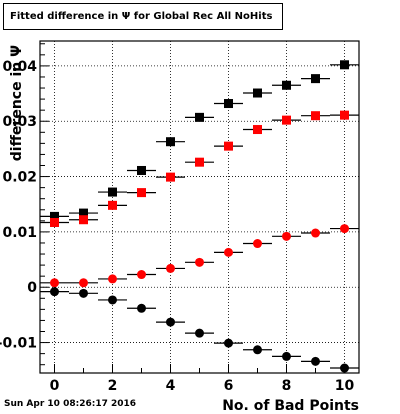 The image size is (400, 414). I want to click on y-tick-label: 0, so click(32, 288).